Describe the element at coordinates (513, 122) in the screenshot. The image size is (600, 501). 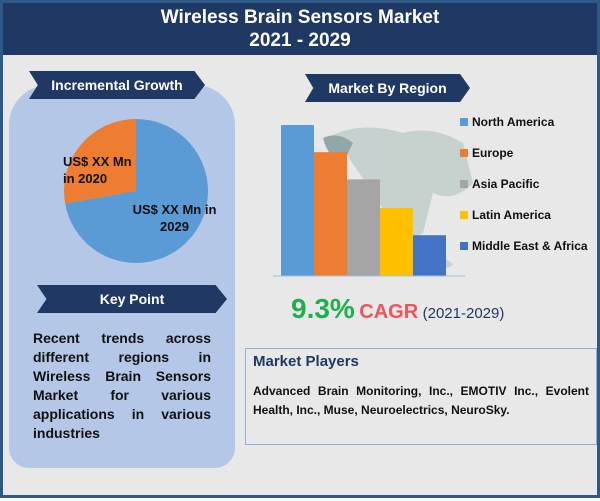
I see `legend-label: North America` at that location.